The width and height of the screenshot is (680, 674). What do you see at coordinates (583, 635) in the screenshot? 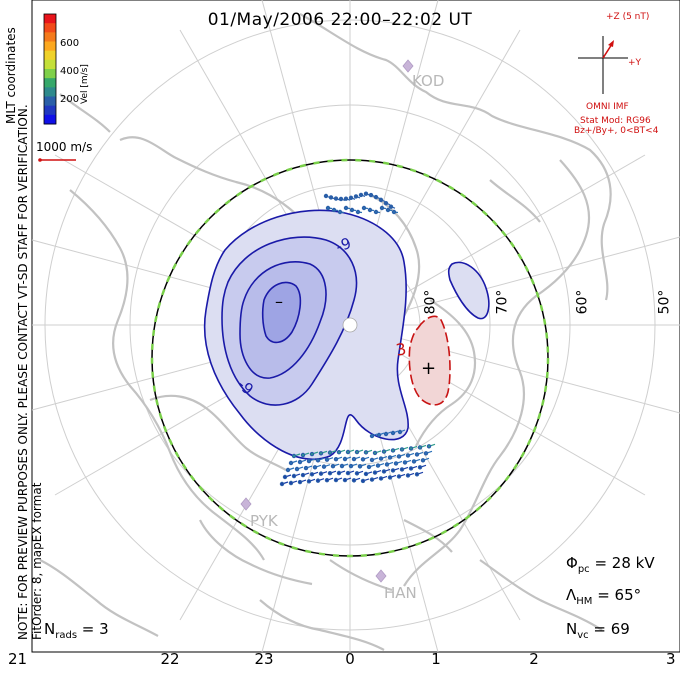
I see `stat-n-vc-sub: vc` at bounding box center [583, 635].